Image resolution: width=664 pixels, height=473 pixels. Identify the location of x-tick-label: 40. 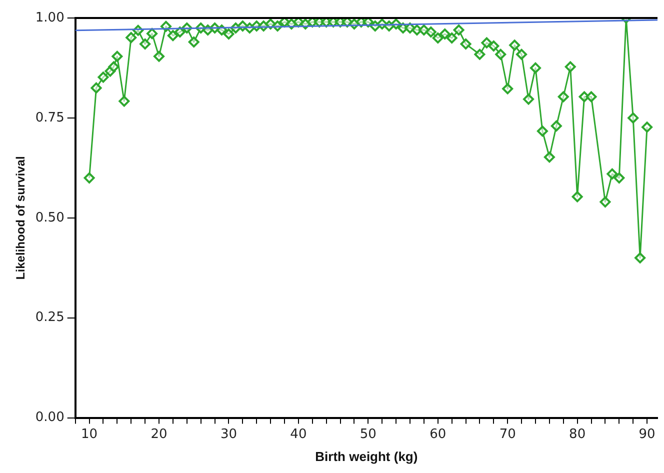
(298, 434).